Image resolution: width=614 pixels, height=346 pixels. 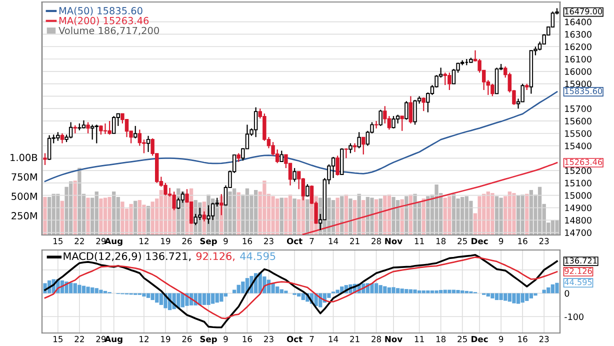 I want to click on text: 15835.60, so click(x=583, y=91).